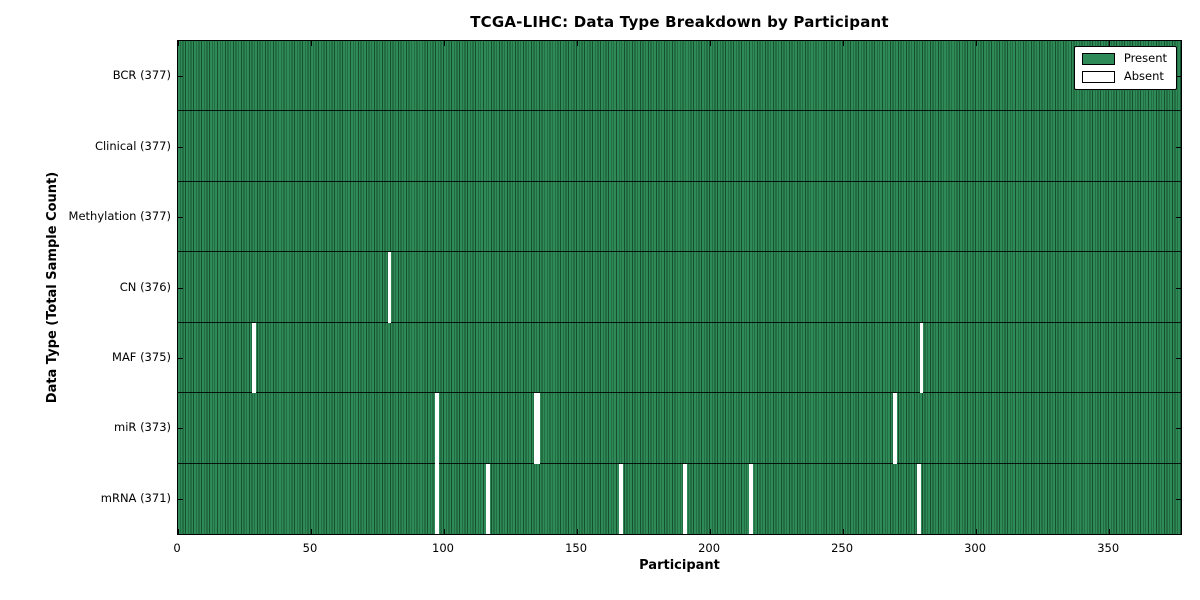 This screenshot has height=600, width=1200. I want to click on legend-label-absent: Absent, so click(1143, 76).